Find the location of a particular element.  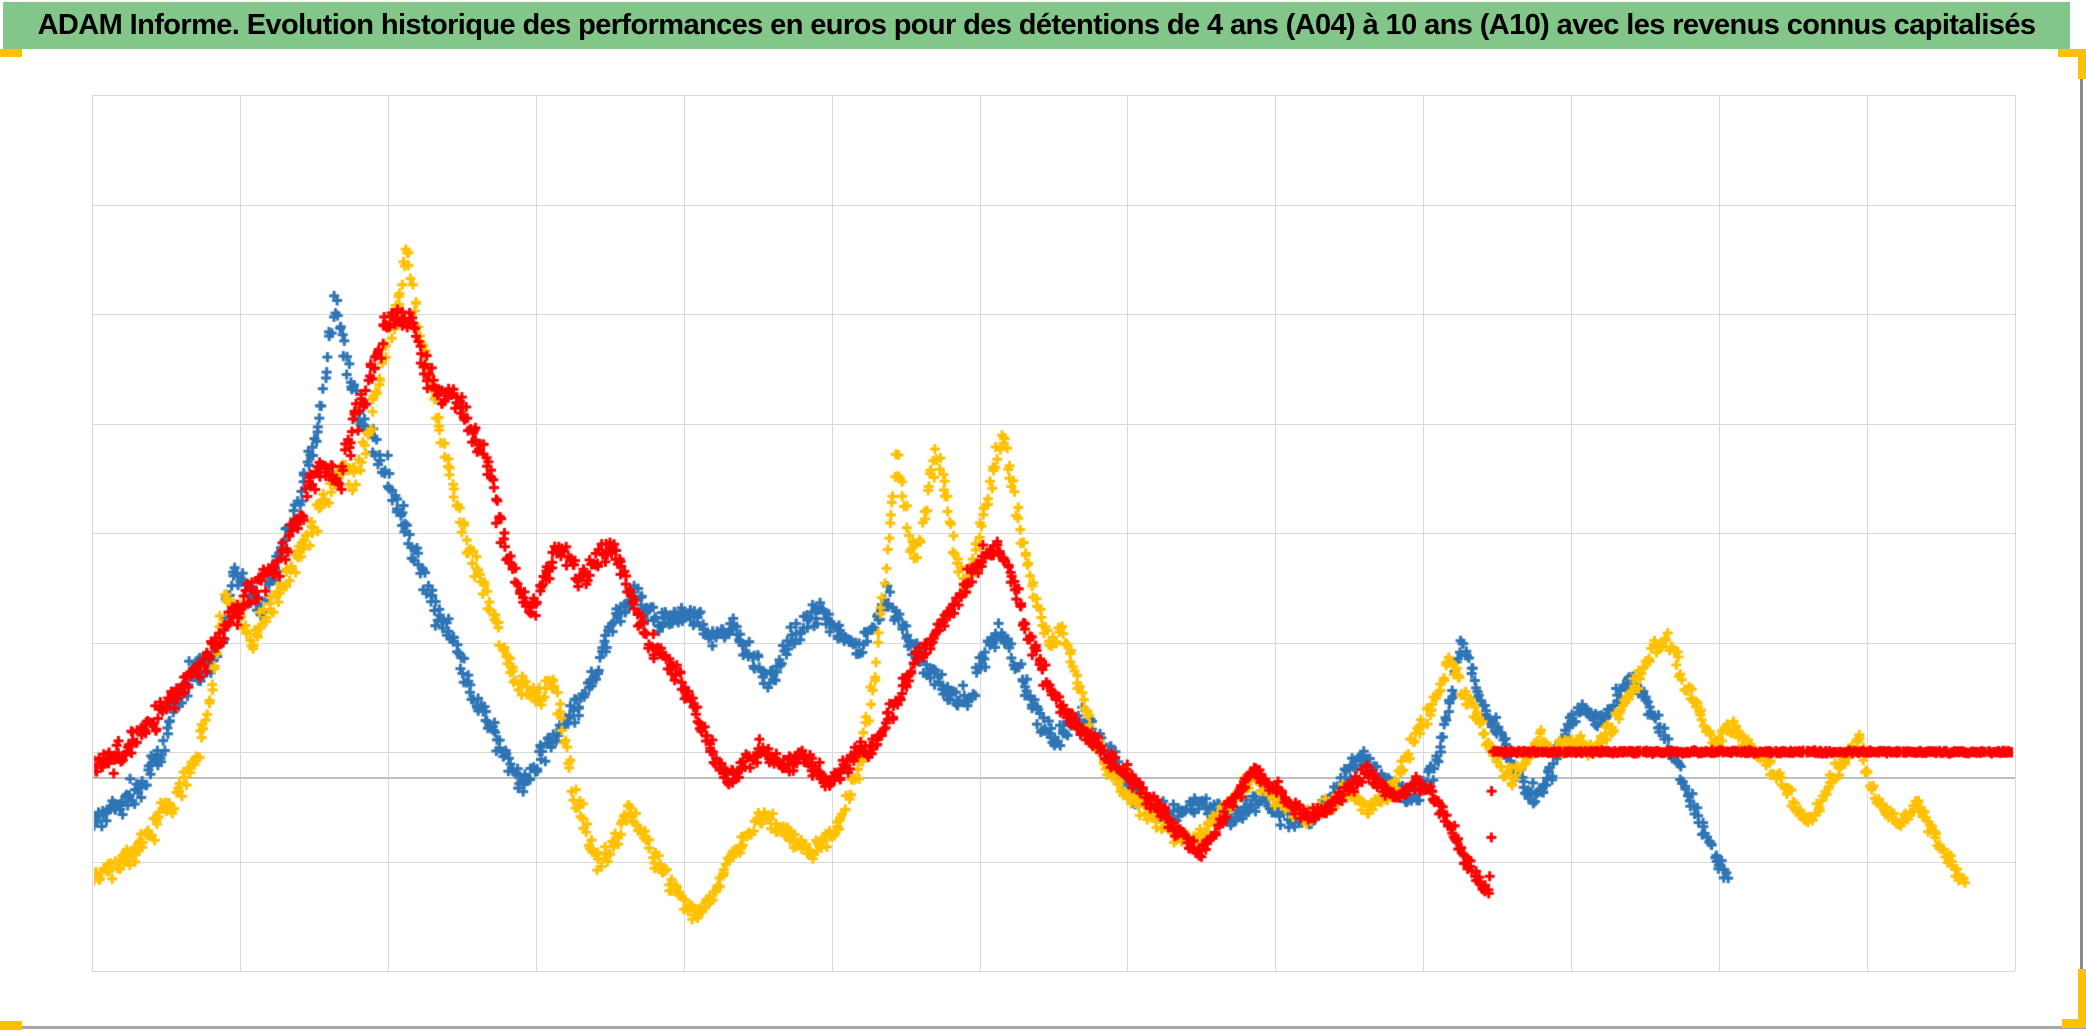

gold-accent-top-left is located at coordinates (11, 53).